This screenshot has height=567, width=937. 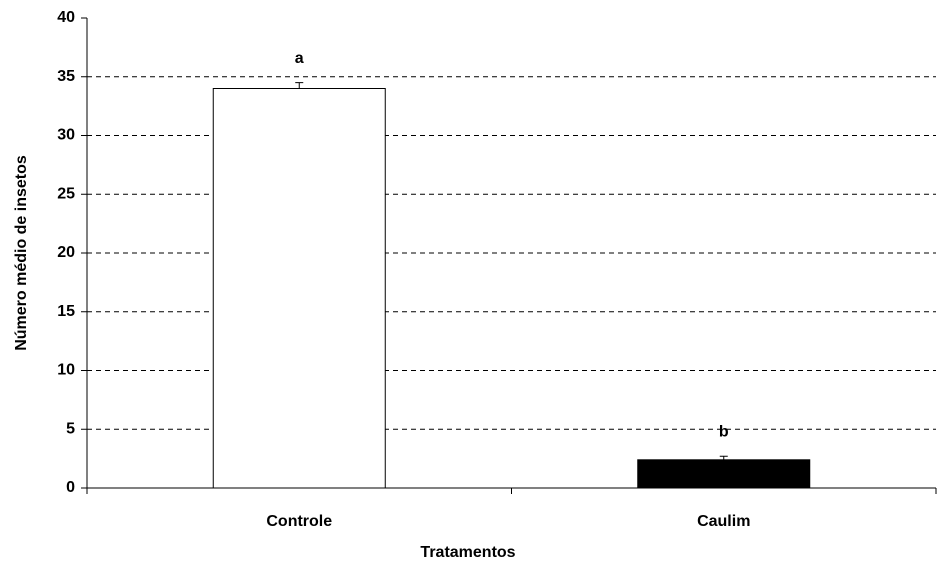 What do you see at coordinates (66, 311) in the screenshot?
I see `y-tick-label: 15` at bounding box center [66, 311].